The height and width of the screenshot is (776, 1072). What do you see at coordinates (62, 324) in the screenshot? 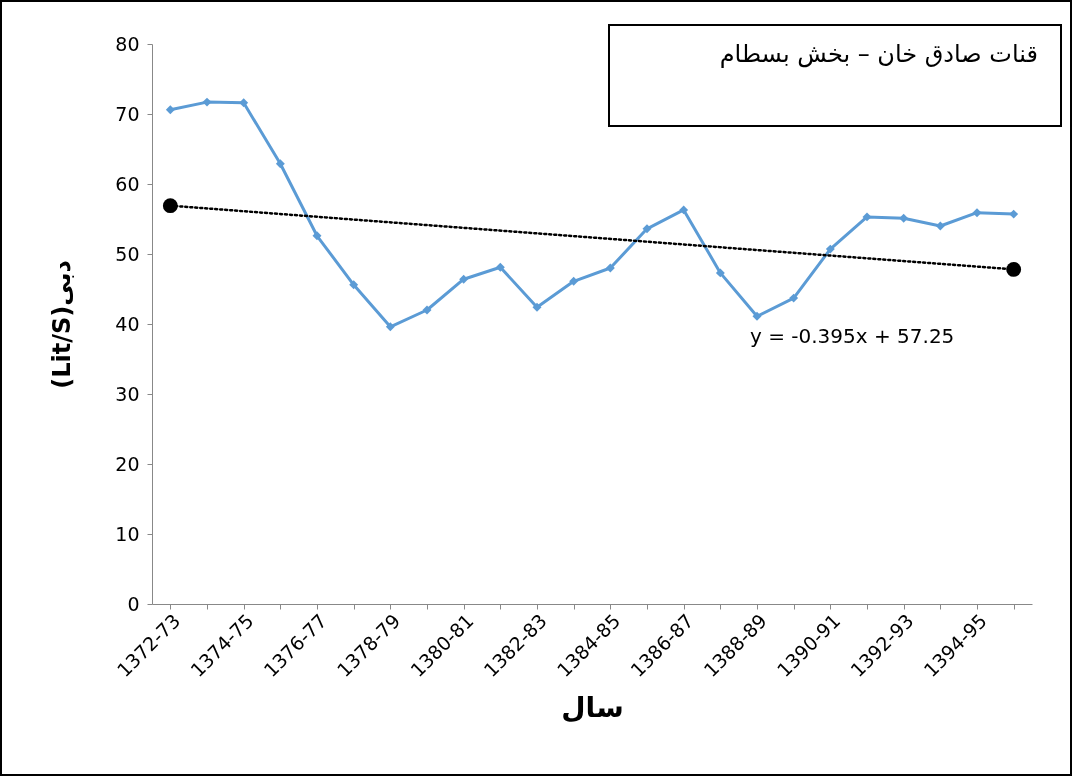
I see `y-axis-title: (Lit/S)دبی` at bounding box center [62, 324].